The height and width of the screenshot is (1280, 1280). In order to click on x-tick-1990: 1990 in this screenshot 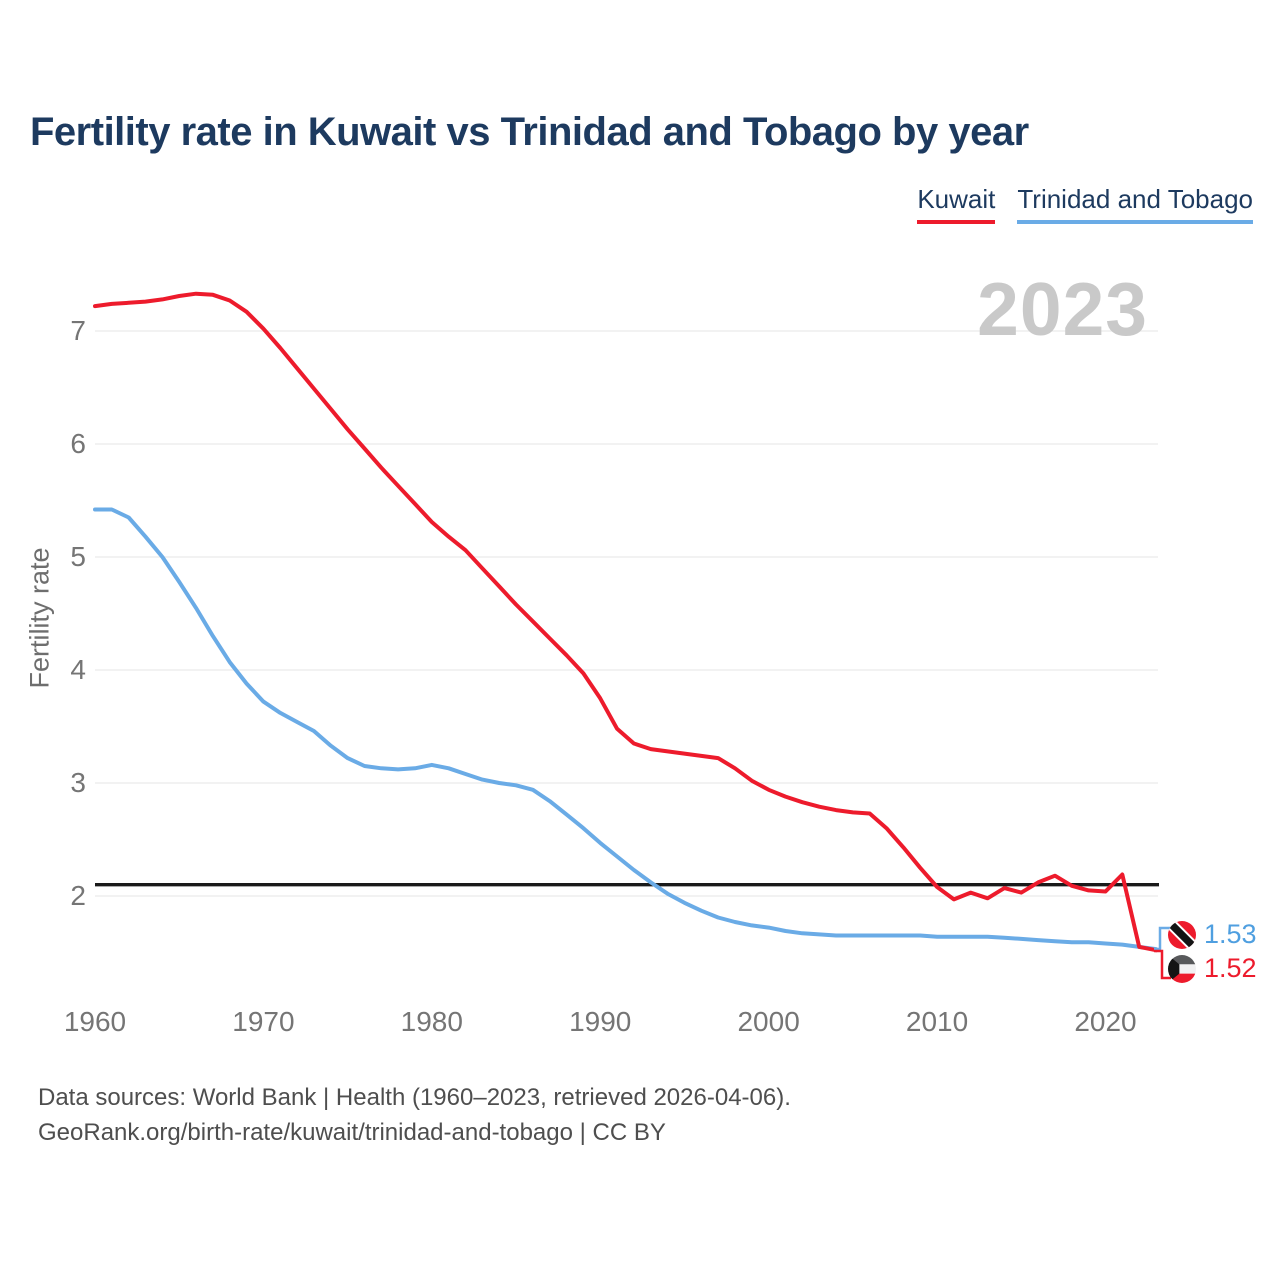, I will do `click(600, 1021)`.